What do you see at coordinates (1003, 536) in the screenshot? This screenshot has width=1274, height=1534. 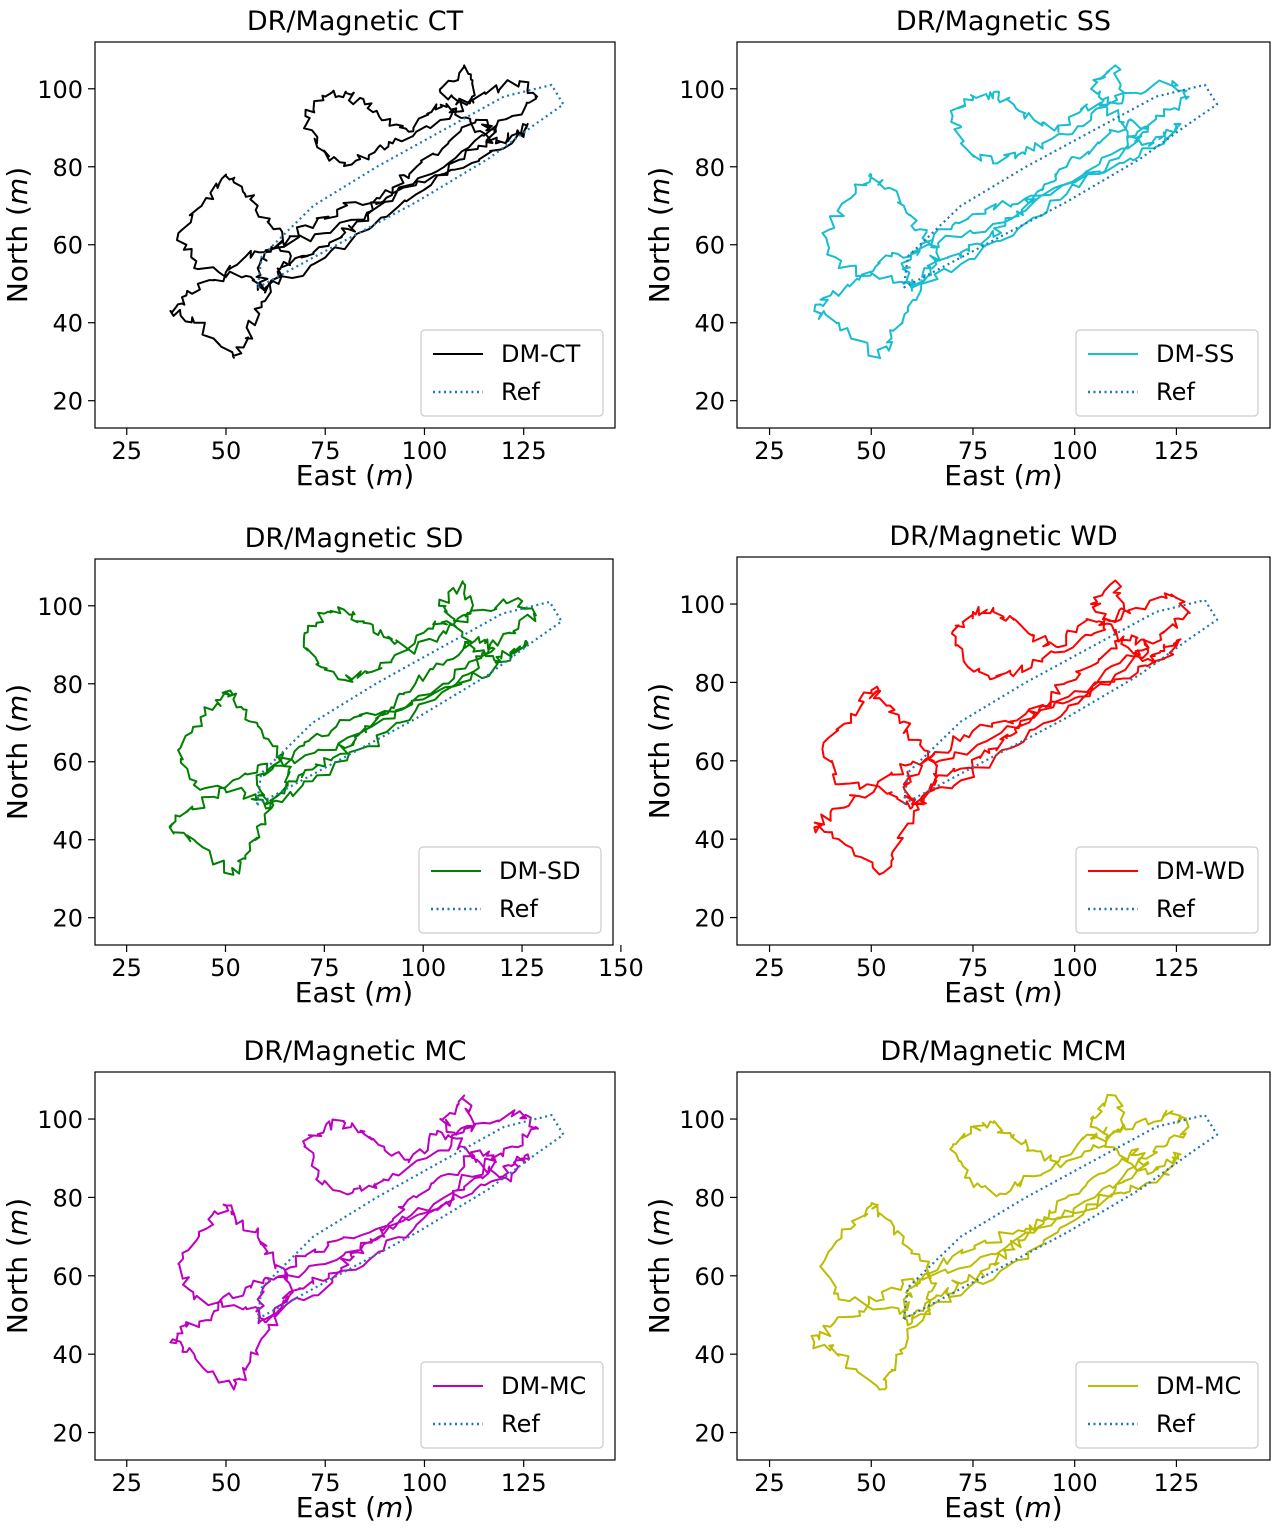 I see `chart-title: DR/Magnetic WD` at bounding box center [1003, 536].